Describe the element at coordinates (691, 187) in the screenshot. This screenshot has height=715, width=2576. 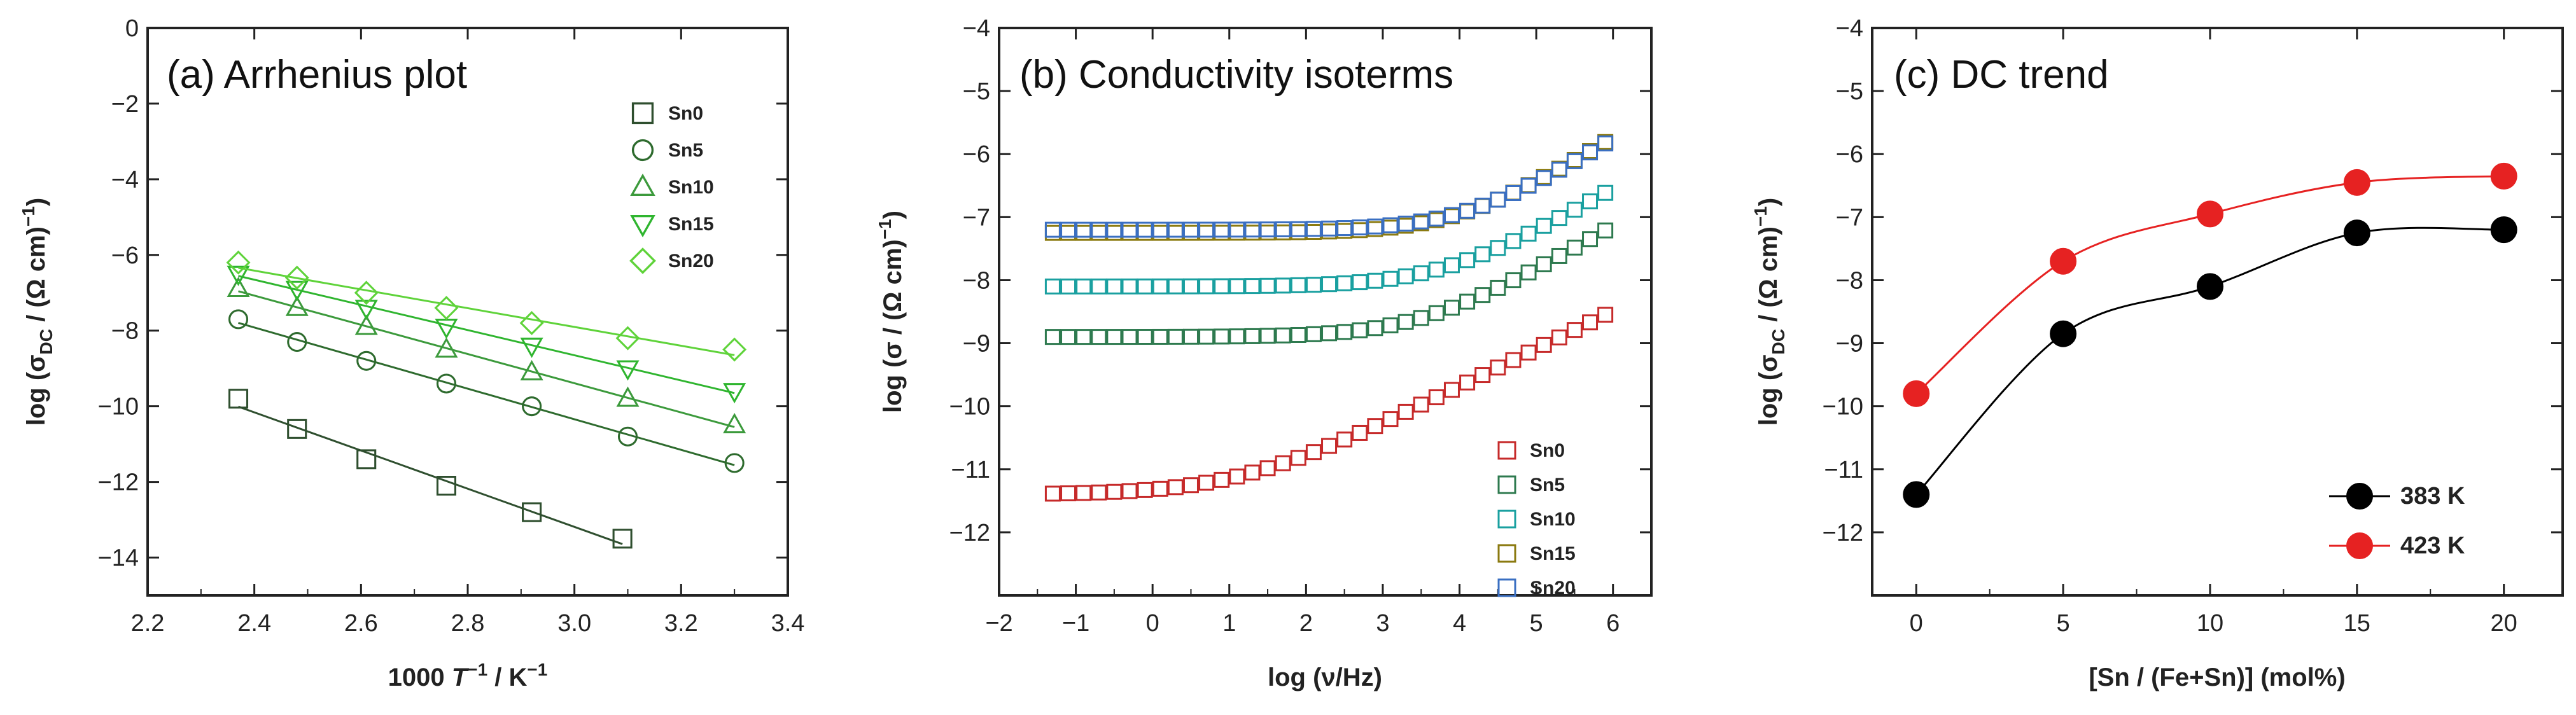
I see `legend-label-Sn10: Sn10` at that location.